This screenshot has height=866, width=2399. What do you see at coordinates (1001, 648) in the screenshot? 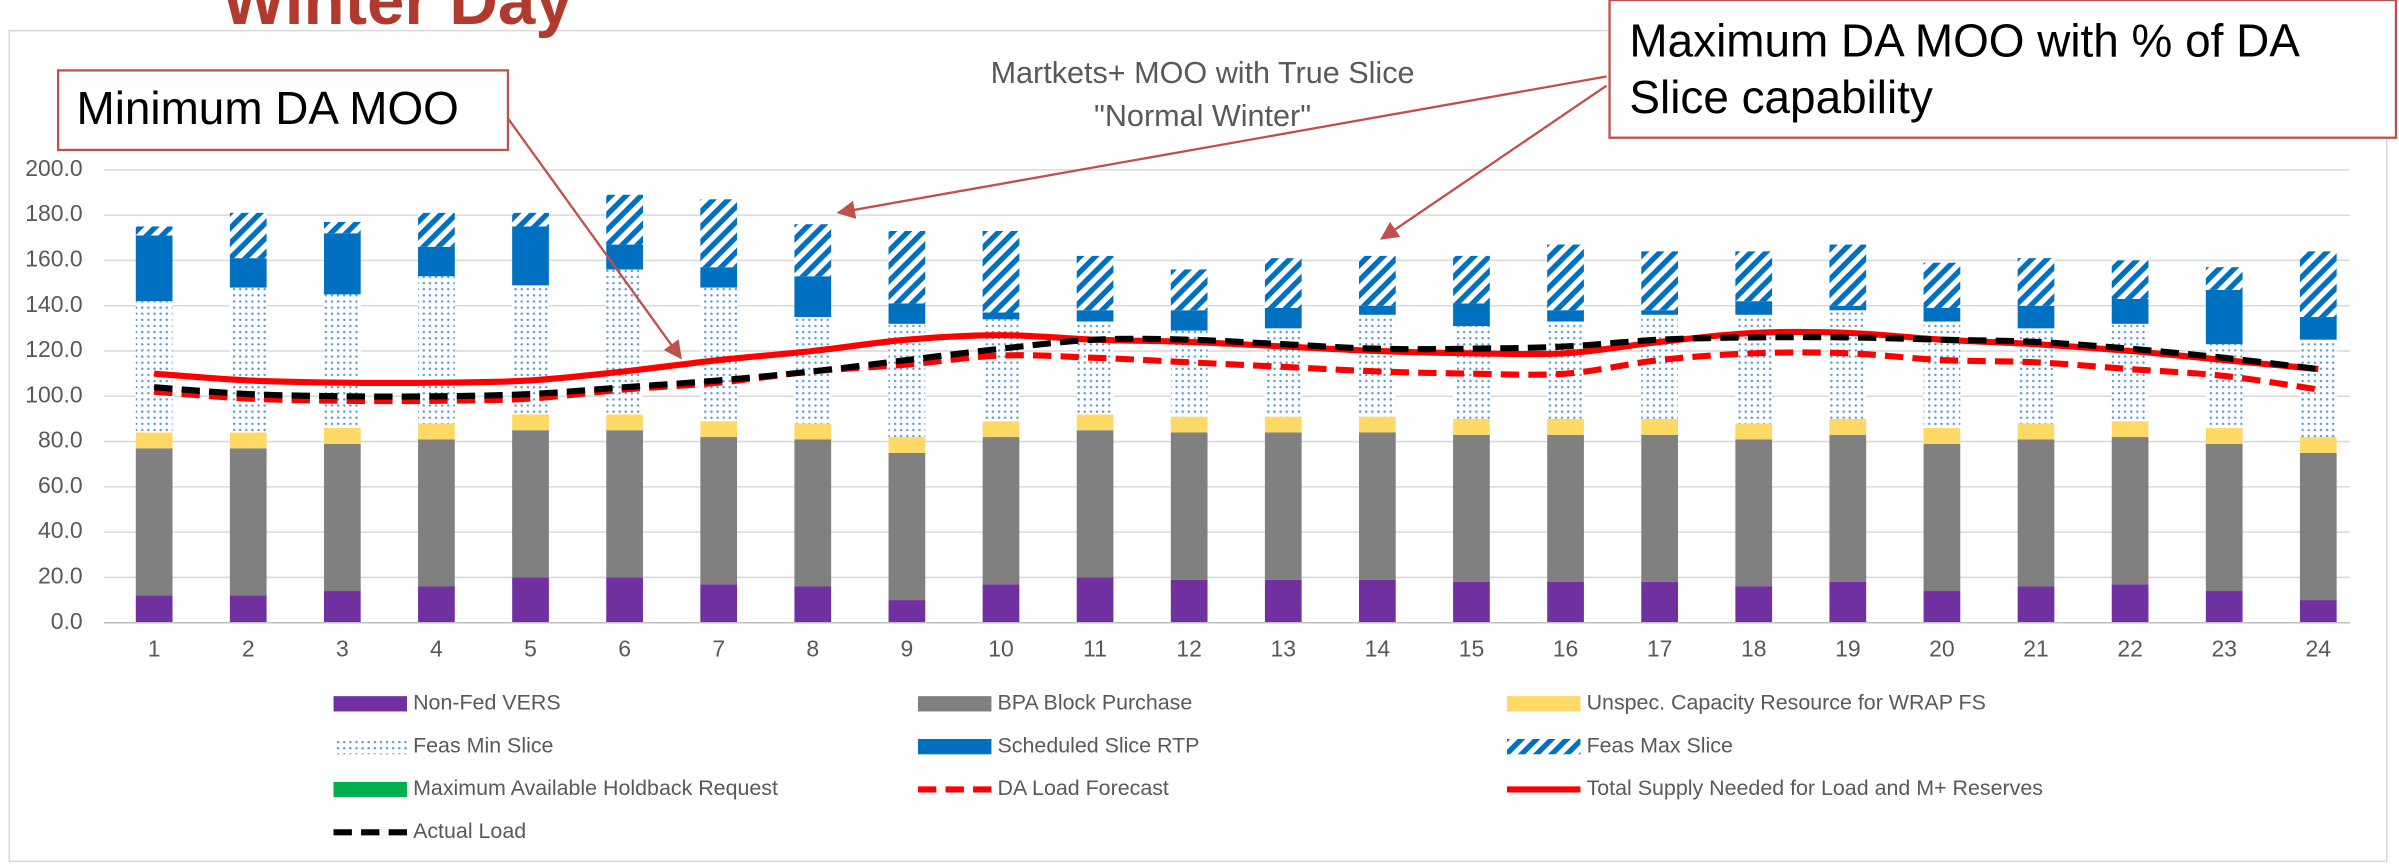
I see `x-tick-label: 10` at bounding box center [1001, 648].